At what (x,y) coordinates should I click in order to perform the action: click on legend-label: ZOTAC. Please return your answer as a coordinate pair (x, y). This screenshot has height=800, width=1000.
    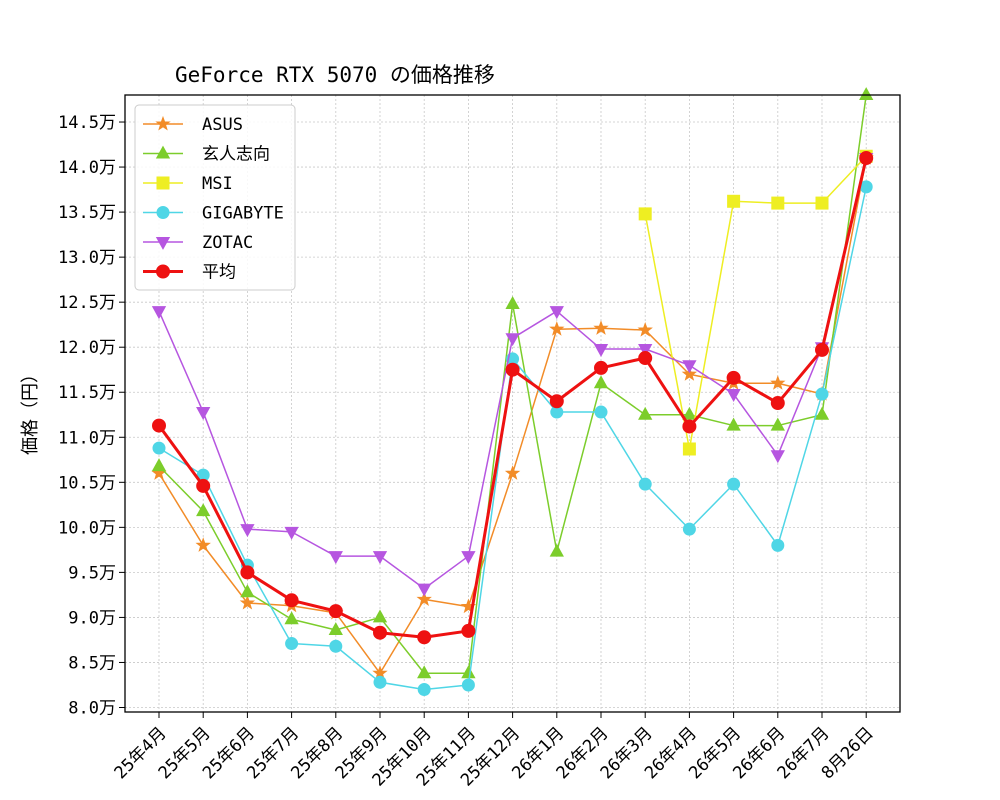
    Looking at the image, I should click on (227, 243).